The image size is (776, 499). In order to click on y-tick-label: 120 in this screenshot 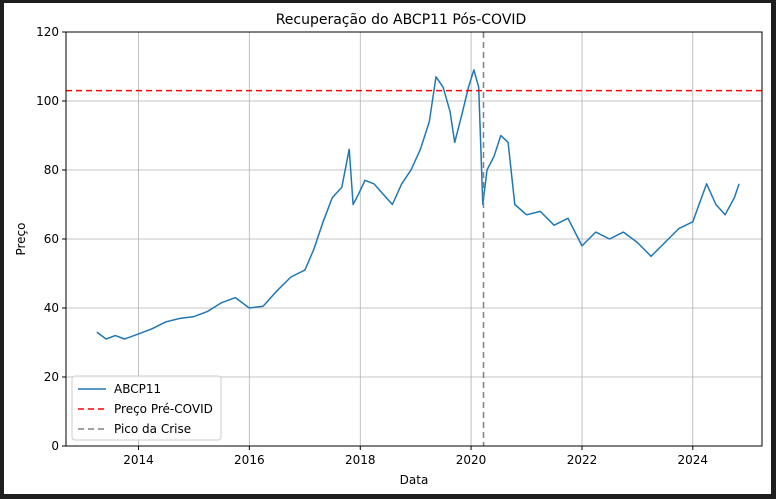, I will do `click(47, 32)`.